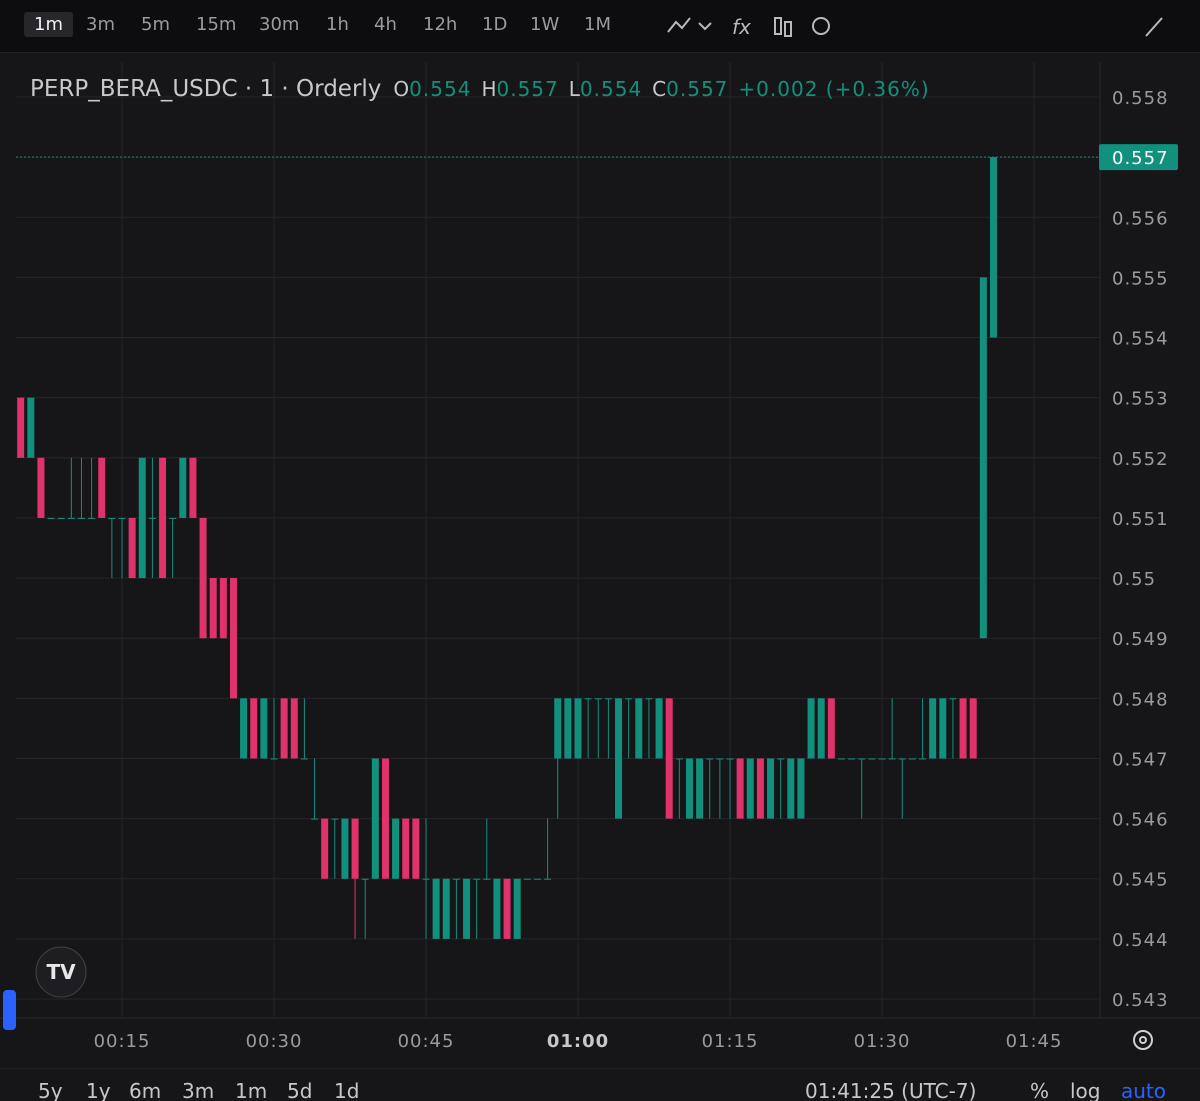 The width and height of the screenshot is (1200, 1101). Describe the element at coordinates (741, 27) in the screenshot. I see `fx-icon: fx` at that location.